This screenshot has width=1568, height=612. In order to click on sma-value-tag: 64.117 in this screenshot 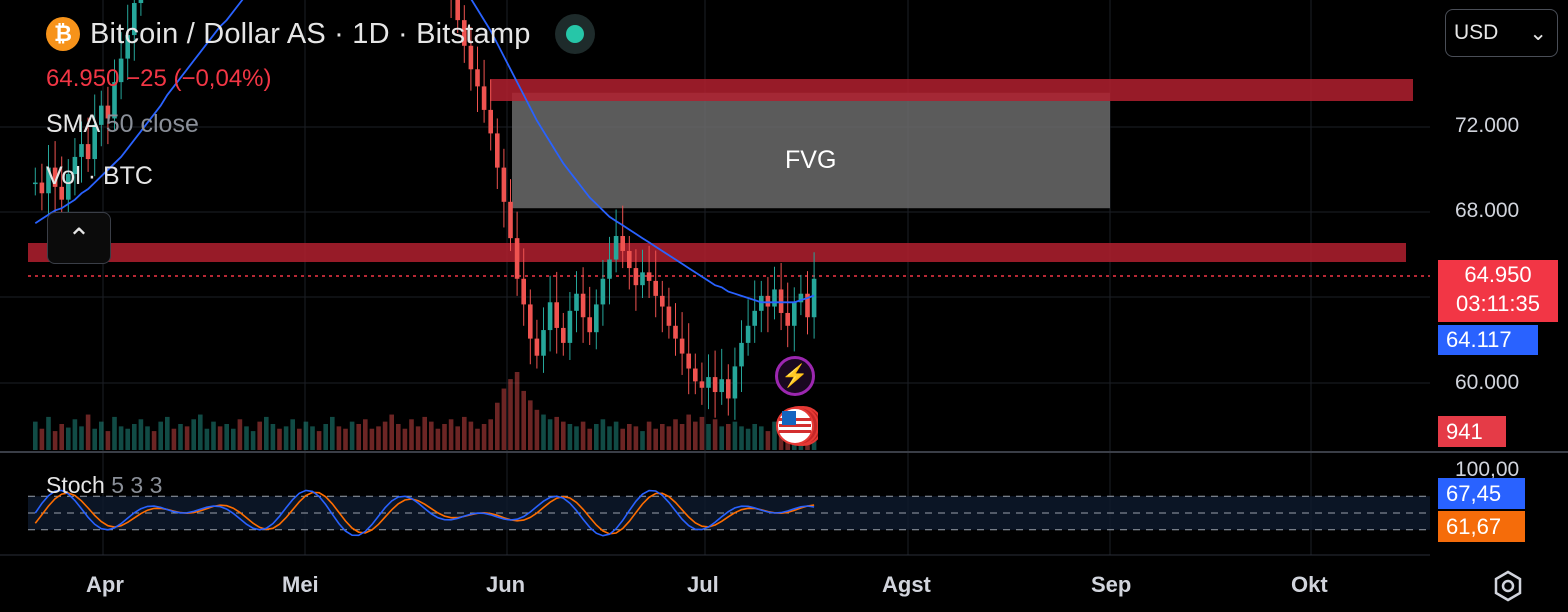, I will do `click(1488, 340)`.